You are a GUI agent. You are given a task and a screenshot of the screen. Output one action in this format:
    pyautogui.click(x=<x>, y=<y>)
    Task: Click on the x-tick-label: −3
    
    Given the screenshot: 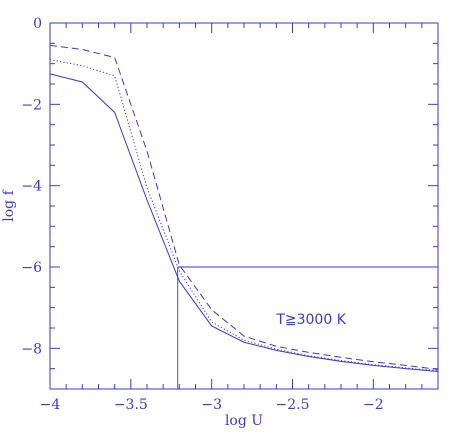 What is the action you would take?
    pyautogui.click(x=211, y=405)
    